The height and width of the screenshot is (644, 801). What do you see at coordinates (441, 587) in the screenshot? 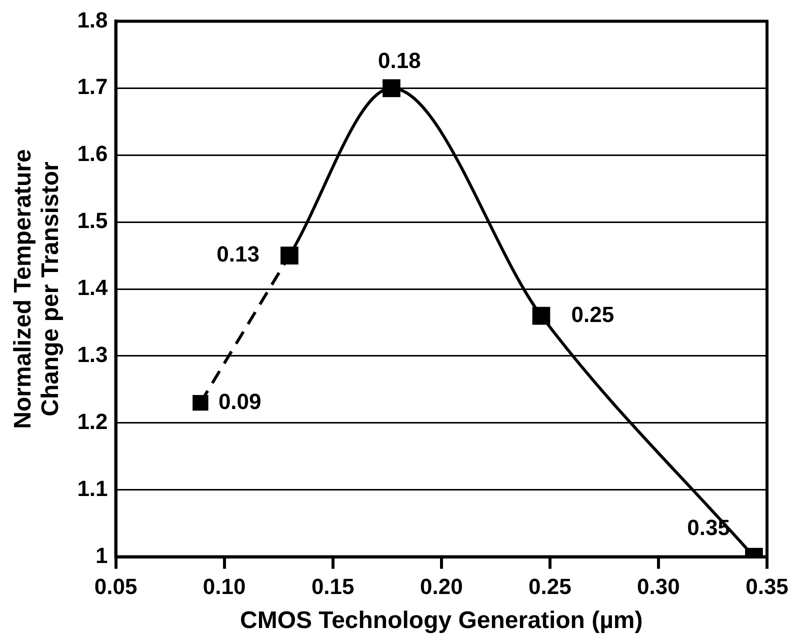
I see `x-tick-label: 0.20` at bounding box center [441, 587].